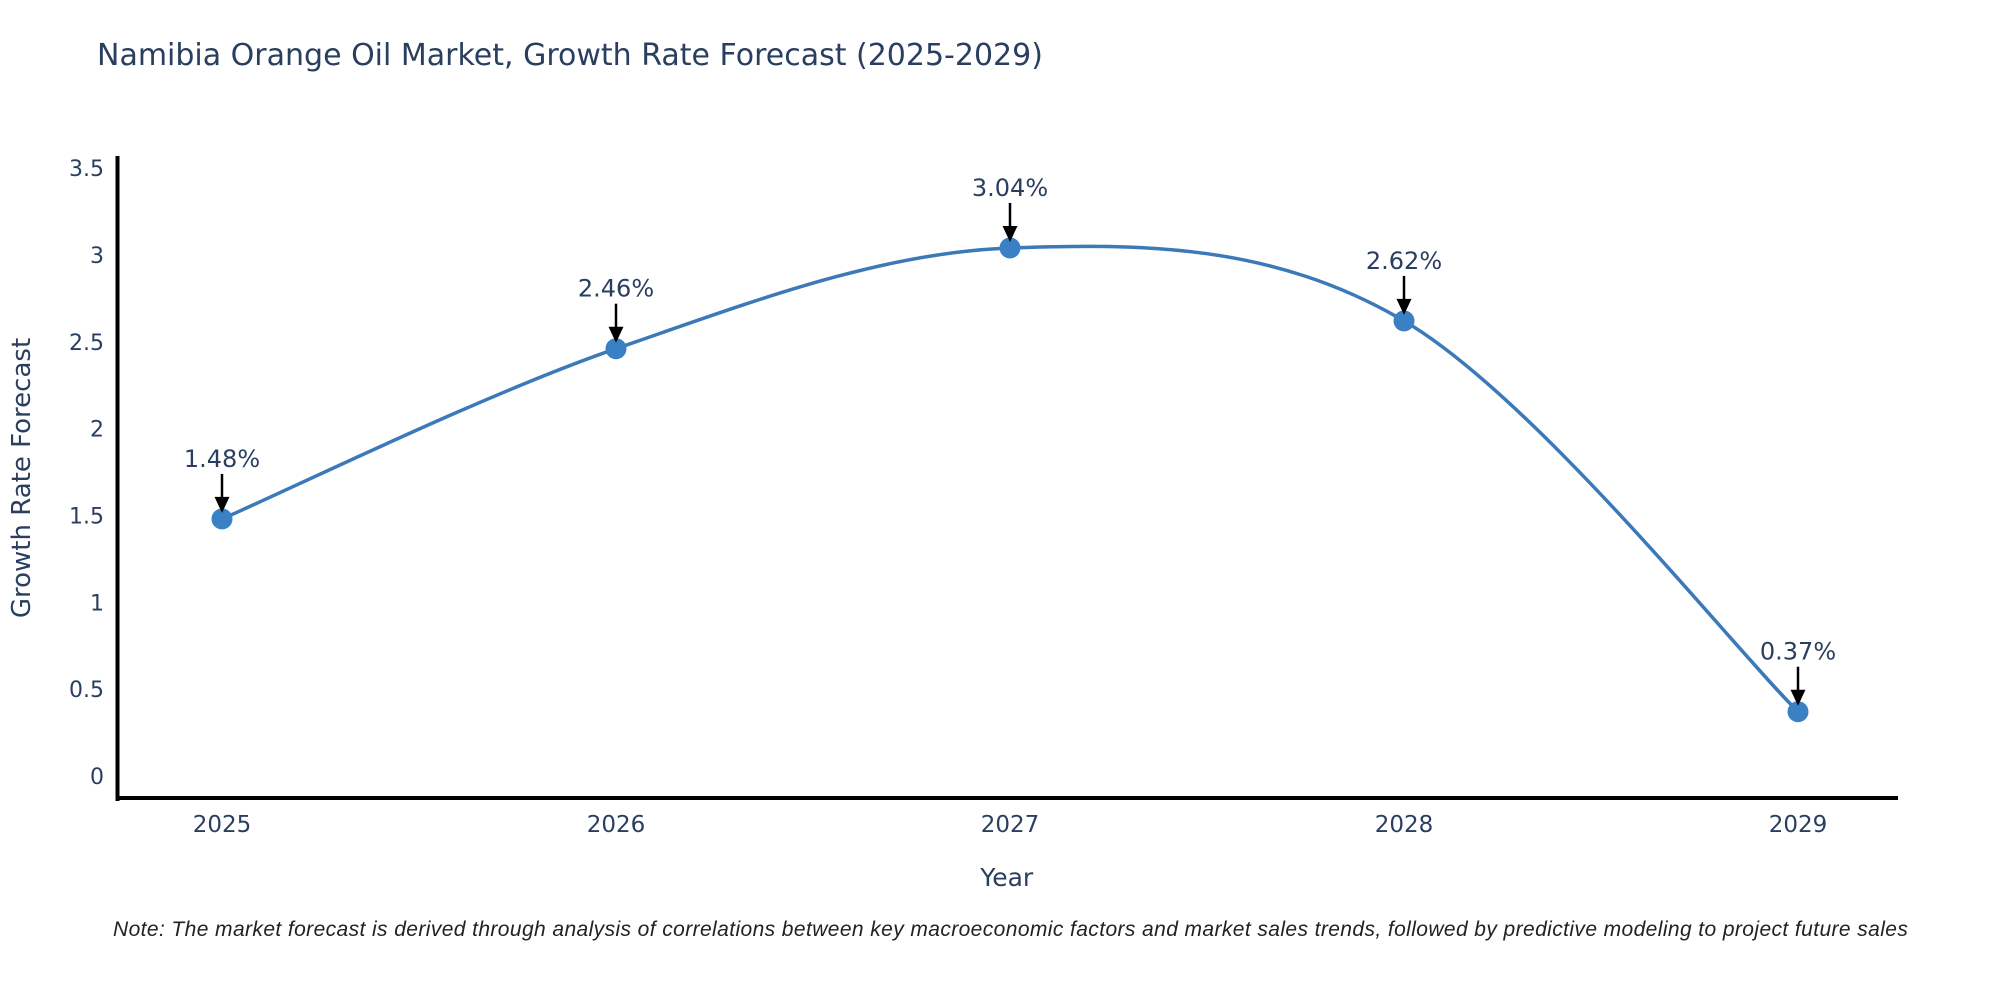 This screenshot has width=2000, height=1000. I want to click on point-value-label: 1.48%, so click(222, 459).